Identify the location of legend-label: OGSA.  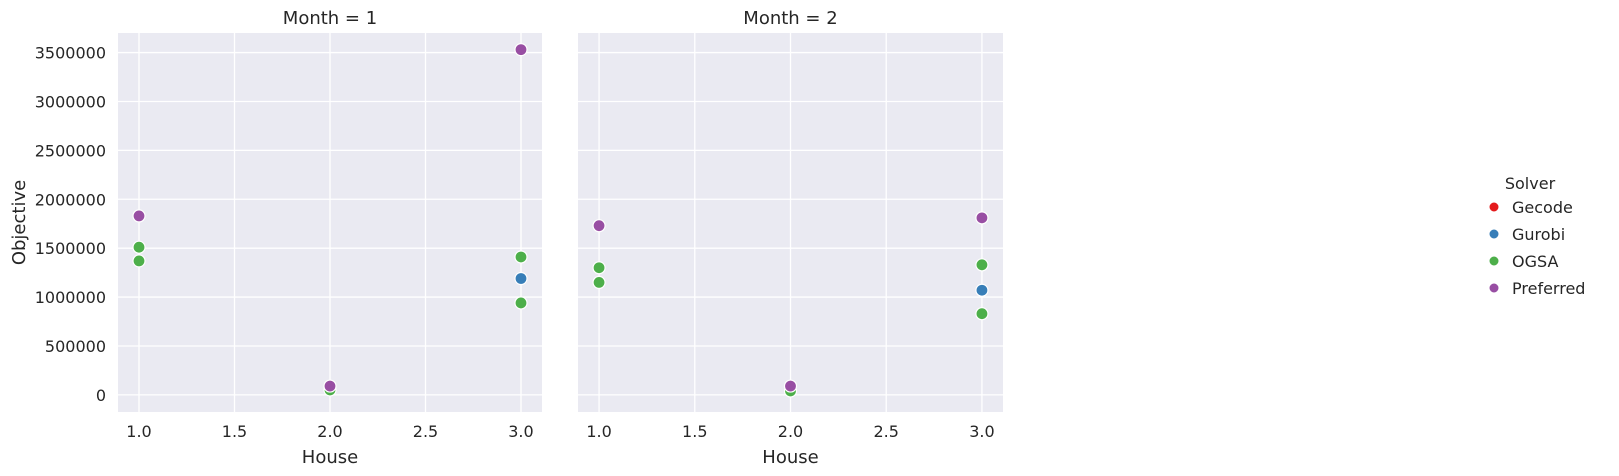
(1535, 261).